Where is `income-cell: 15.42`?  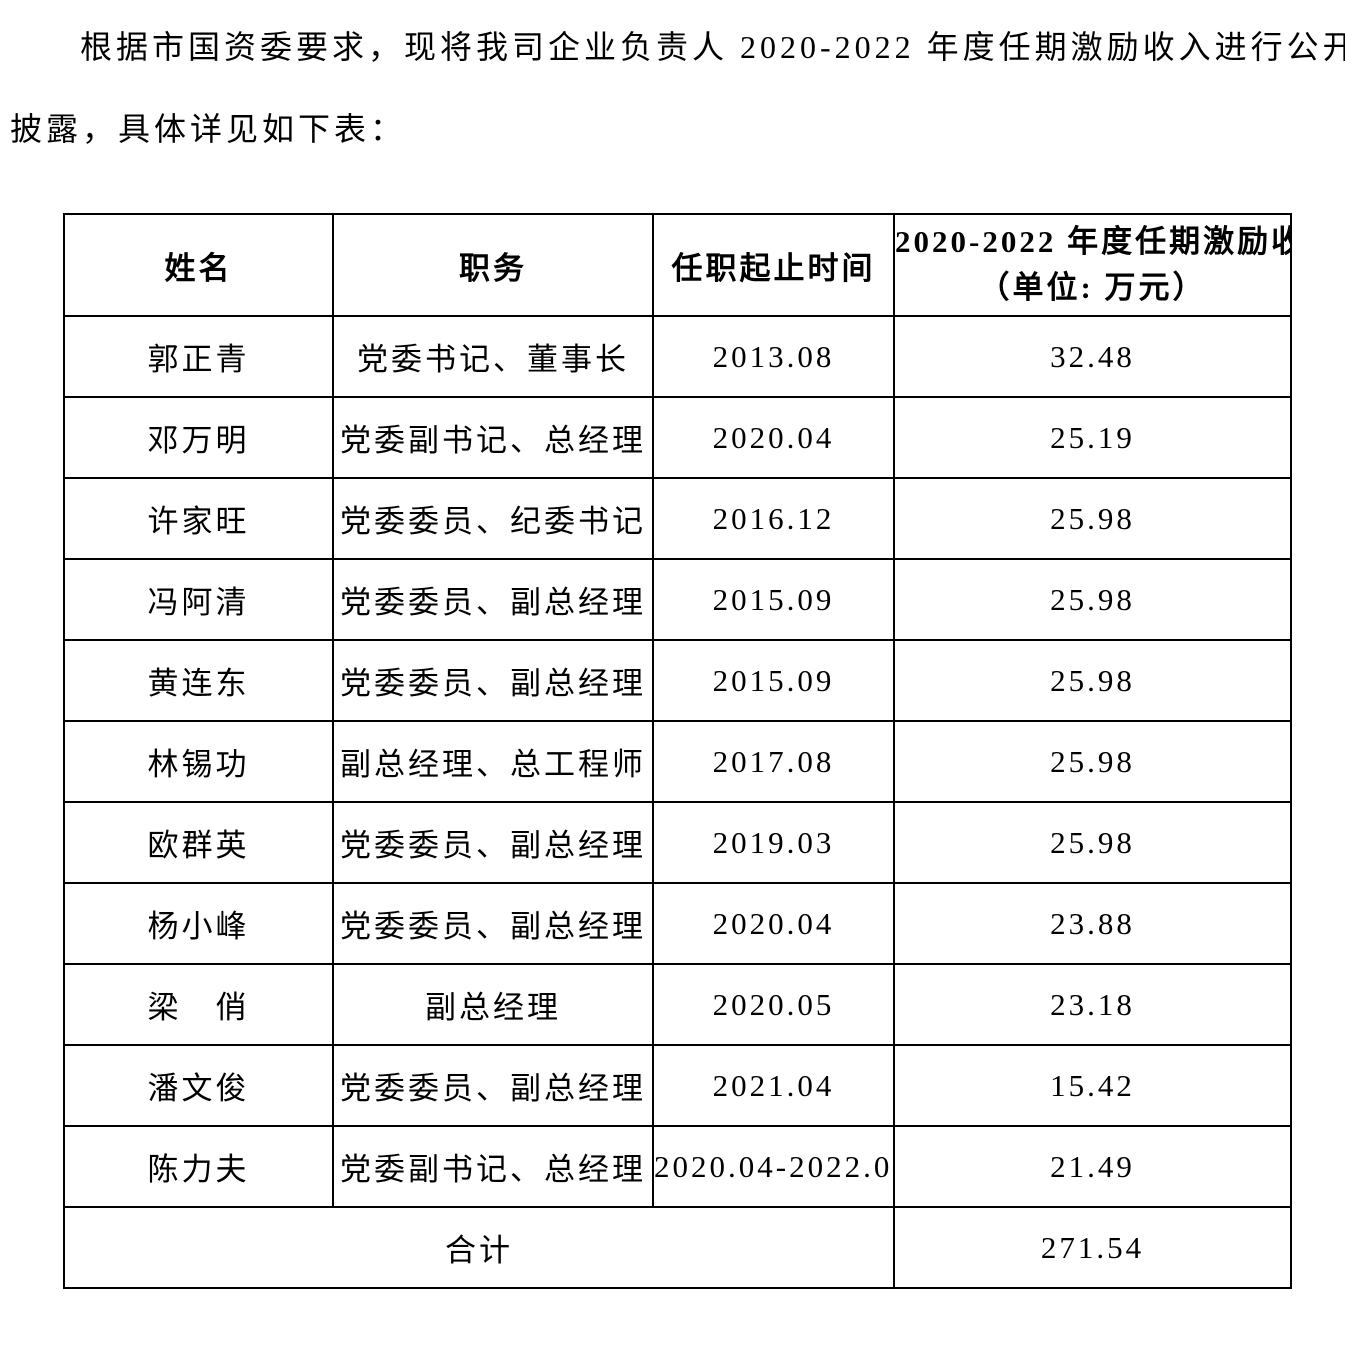 income-cell: 15.42 is located at coordinates (1092, 1085).